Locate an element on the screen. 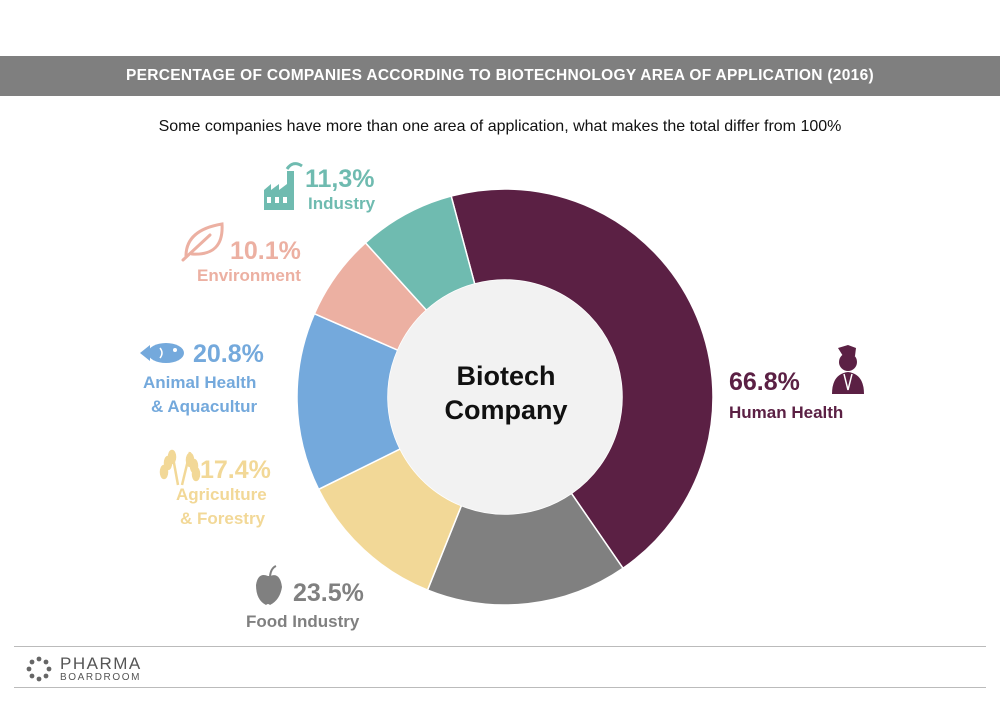 This screenshot has width=1000, height=724. label-industry: 11,3% Industry is located at coordinates (340, 191).